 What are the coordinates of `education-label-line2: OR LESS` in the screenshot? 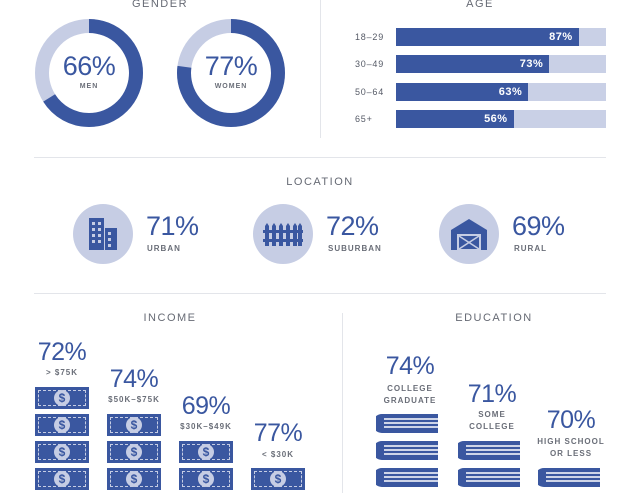 It's located at (571, 453).